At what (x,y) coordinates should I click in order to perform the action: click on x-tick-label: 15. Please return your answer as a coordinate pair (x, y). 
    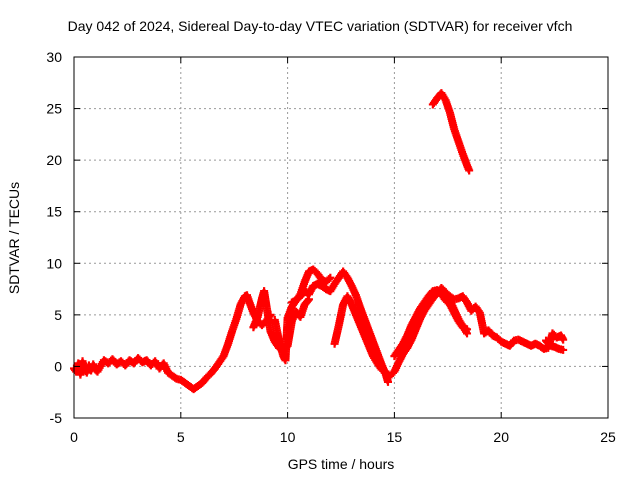
    Looking at the image, I should click on (395, 437).